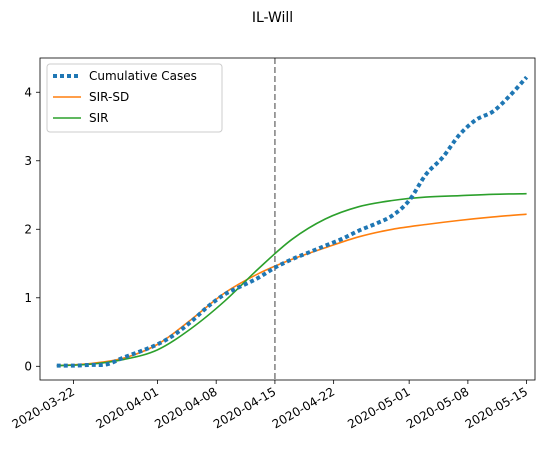  I want to click on legend-box, so click(134, 98).